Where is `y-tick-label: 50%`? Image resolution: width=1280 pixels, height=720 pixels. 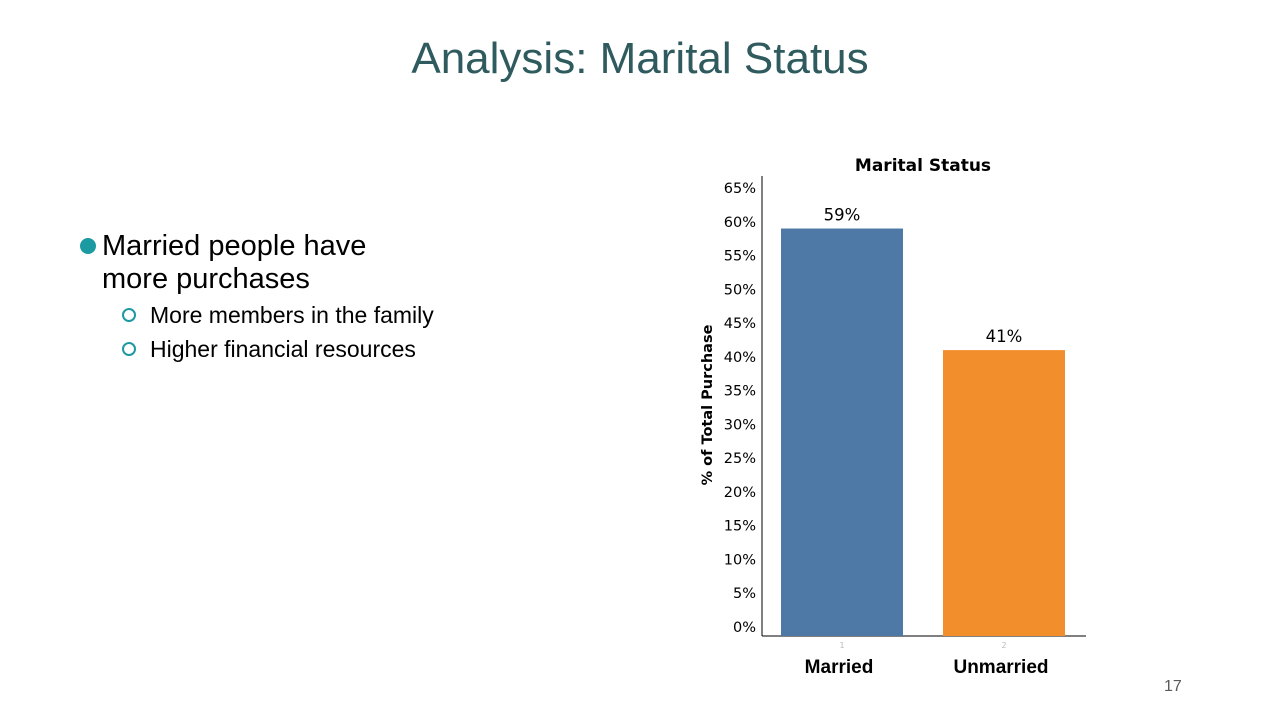
y-tick-label: 50% is located at coordinates (740, 290).